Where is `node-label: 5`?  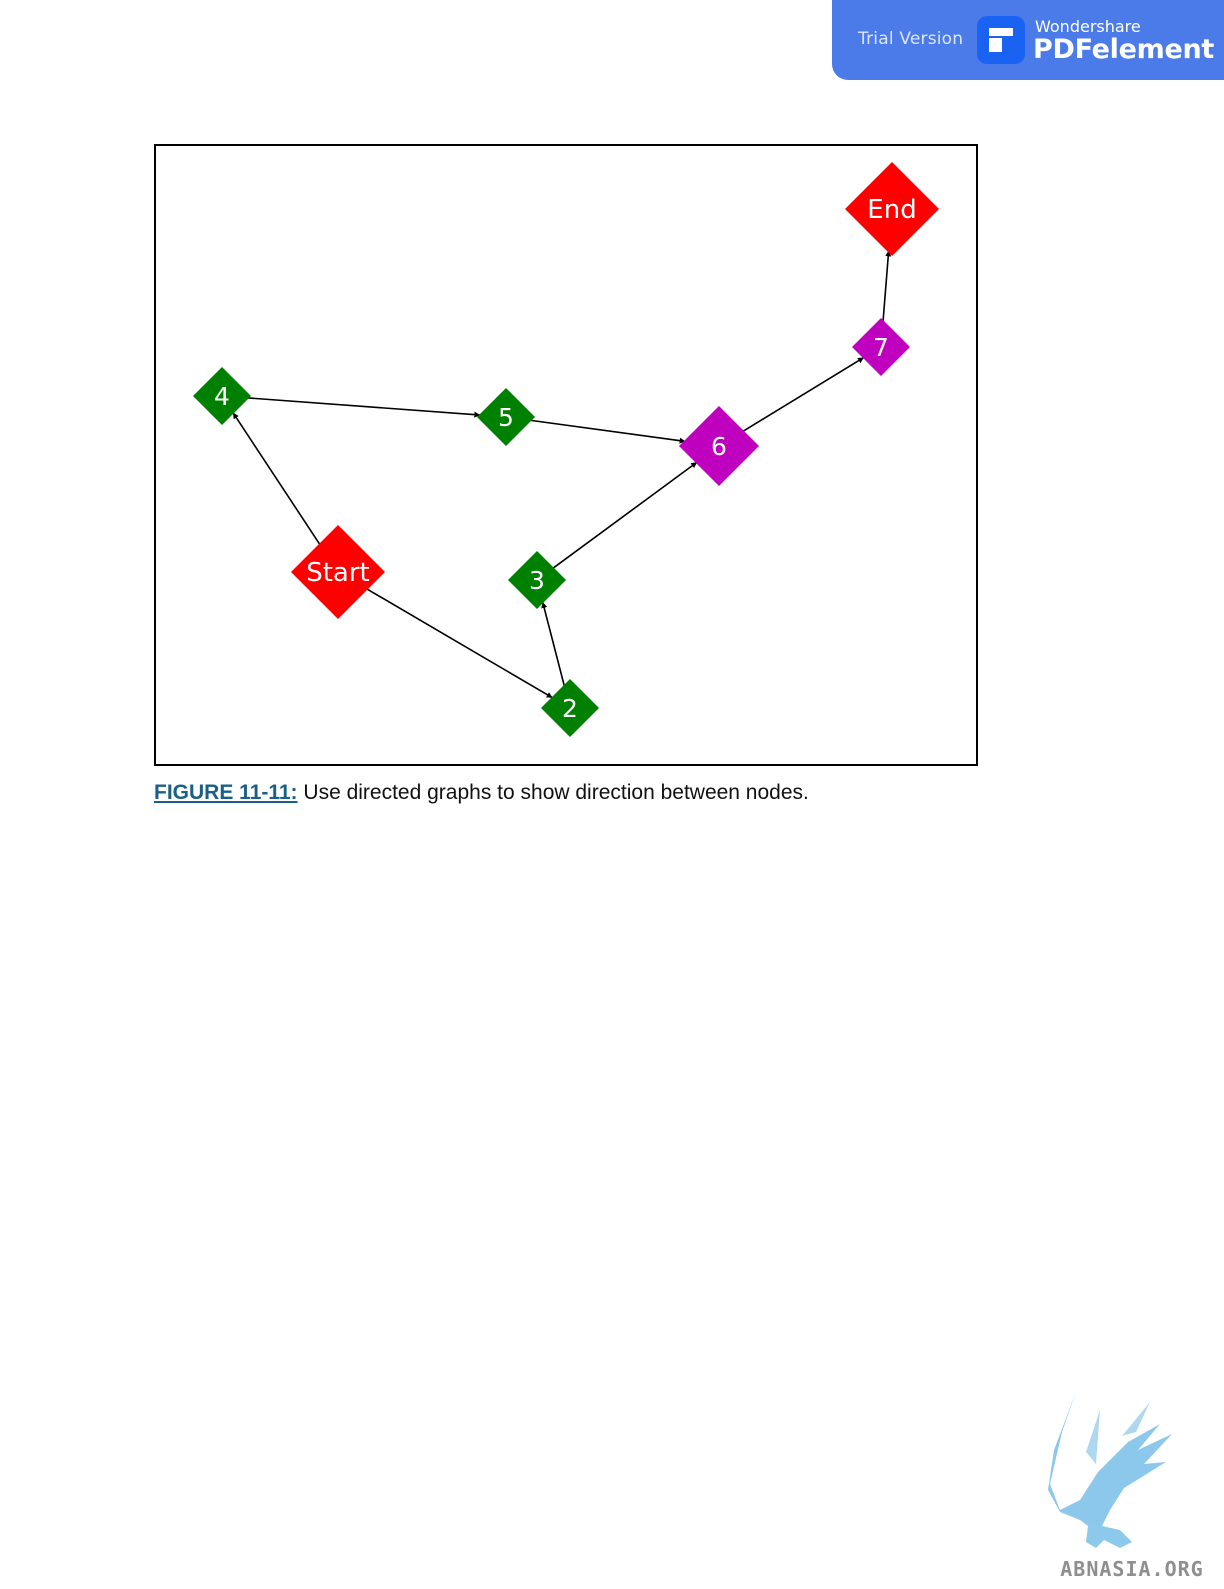 node-label: 5 is located at coordinates (506, 417).